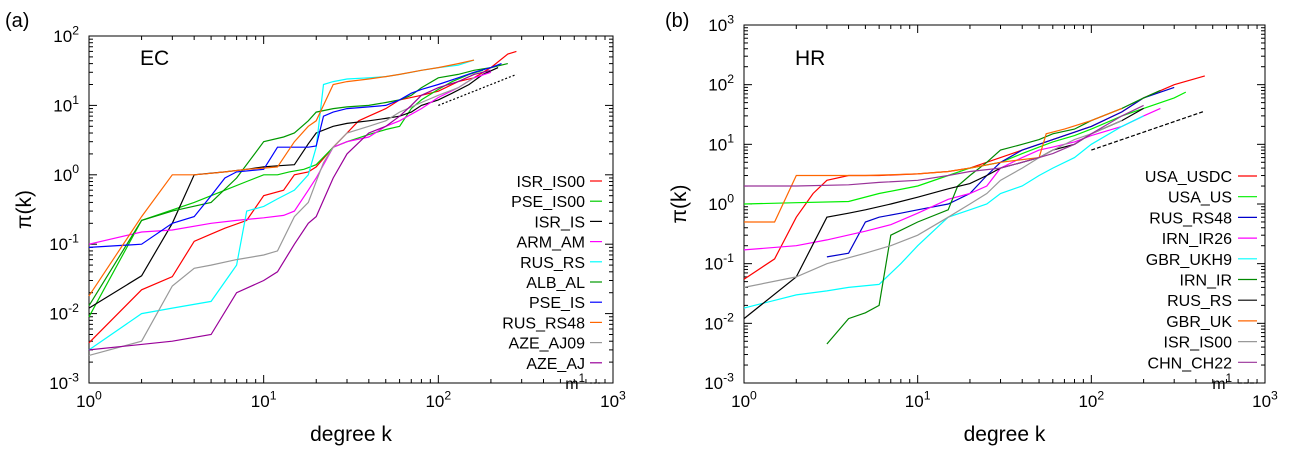 The width and height of the screenshot is (1298, 453). Describe the element at coordinates (1197, 239) in the screenshot. I see `legend-entry-label: IRN_IR26` at that location.